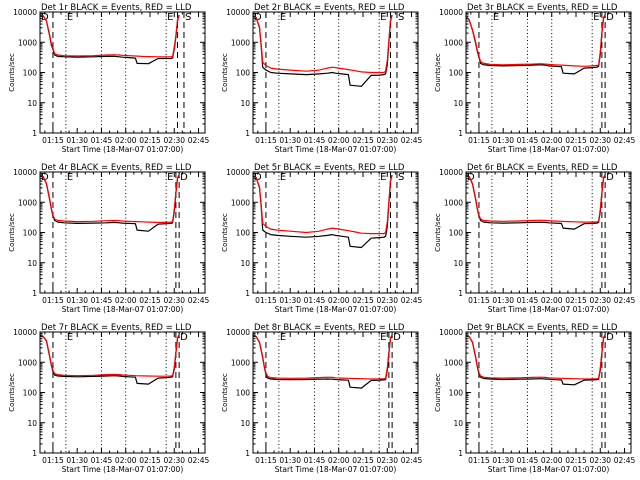  Describe the element at coordinates (116, 8) in the screenshot. I see `chart-title: Det 1r BLACK = Events, RED = LLD` at that location.